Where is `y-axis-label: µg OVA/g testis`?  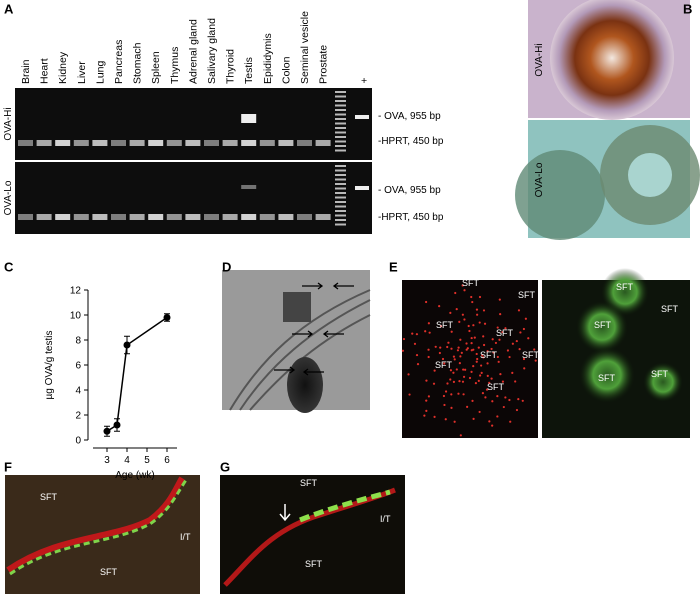 y-axis-label: µg OVA/g testis is located at coordinates (49, 365).